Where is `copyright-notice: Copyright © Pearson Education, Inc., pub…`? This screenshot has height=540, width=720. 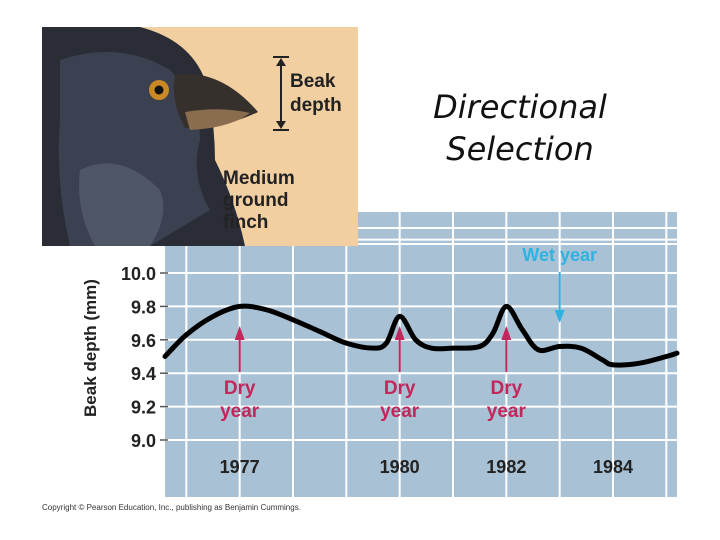 copyright-notice: Copyright © Pearson Education, Inc., pub… is located at coordinates (171, 507).